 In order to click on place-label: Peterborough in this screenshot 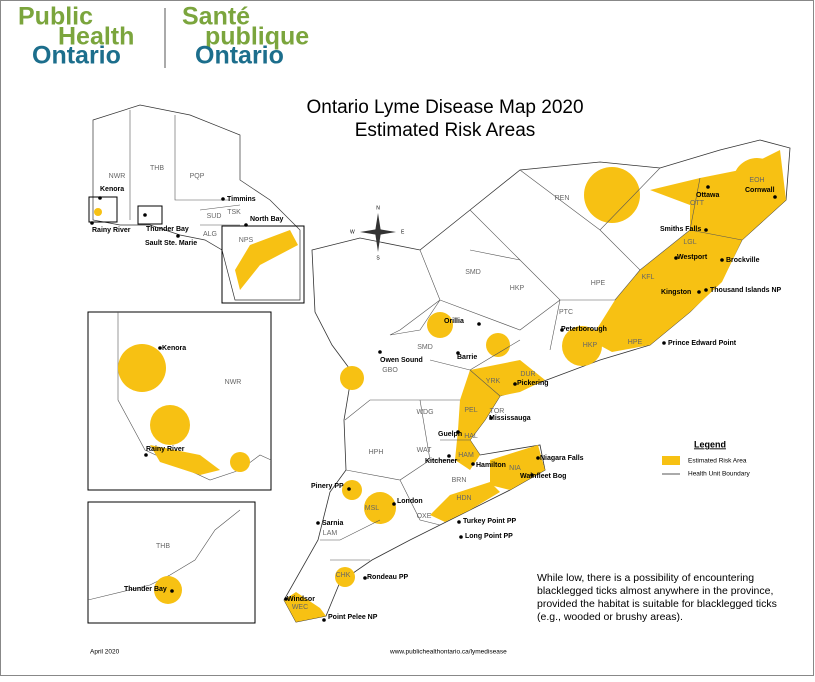, I will do `click(584, 329)`.